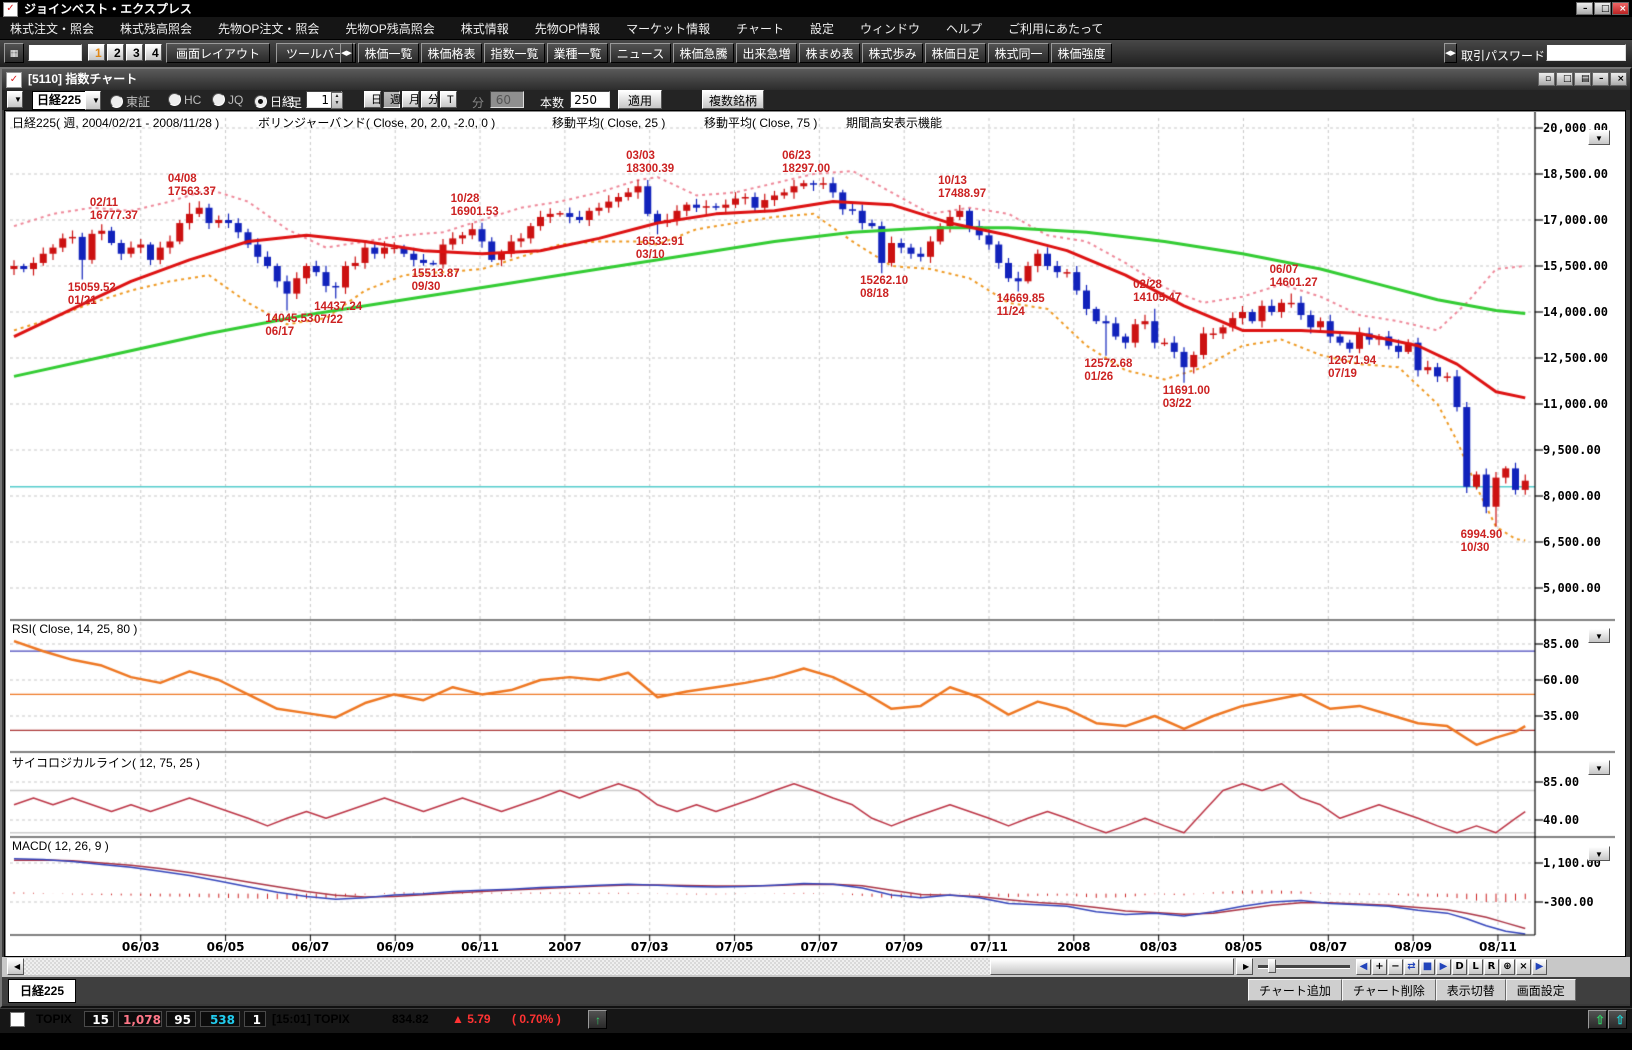  Describe the element at coordinates (1540, 990) in the screenshot. I see `footer-button: 画面設定` at that location.